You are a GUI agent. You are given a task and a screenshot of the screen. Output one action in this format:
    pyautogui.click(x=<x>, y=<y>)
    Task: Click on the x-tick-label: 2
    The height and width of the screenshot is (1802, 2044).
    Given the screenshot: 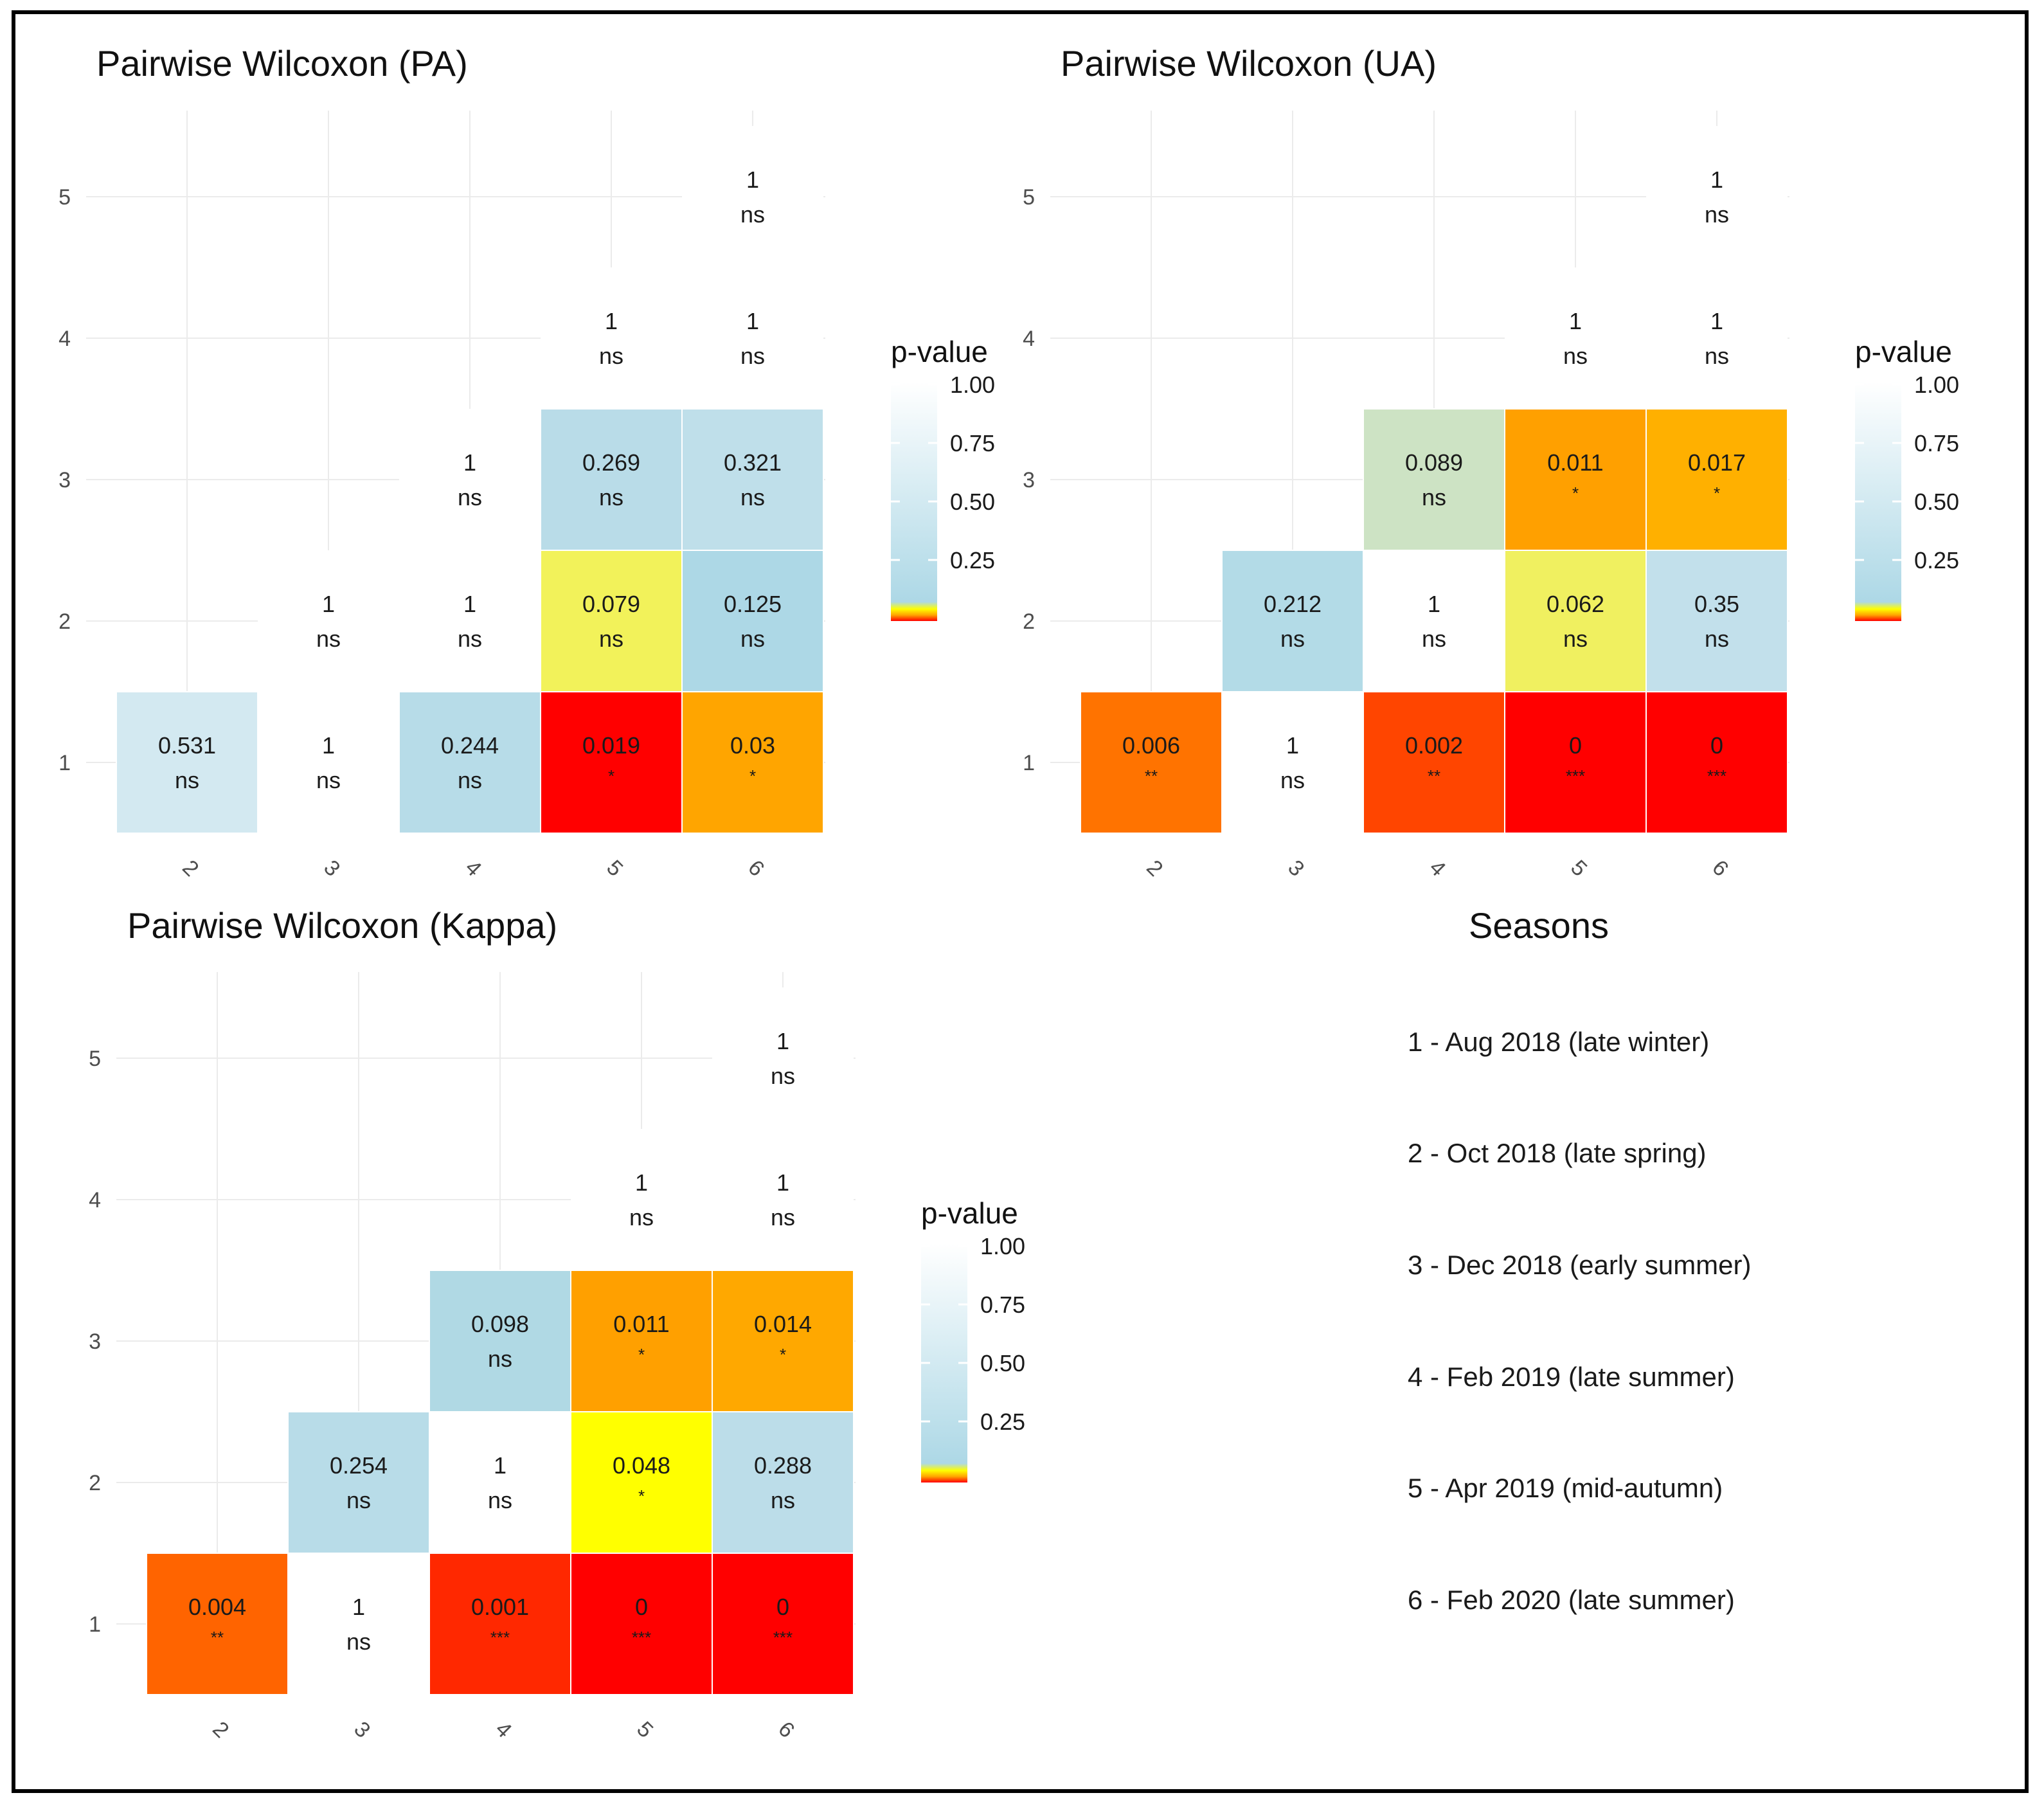 What is the action you would take?
    pyautogui.click(x=1154, y=868)
    